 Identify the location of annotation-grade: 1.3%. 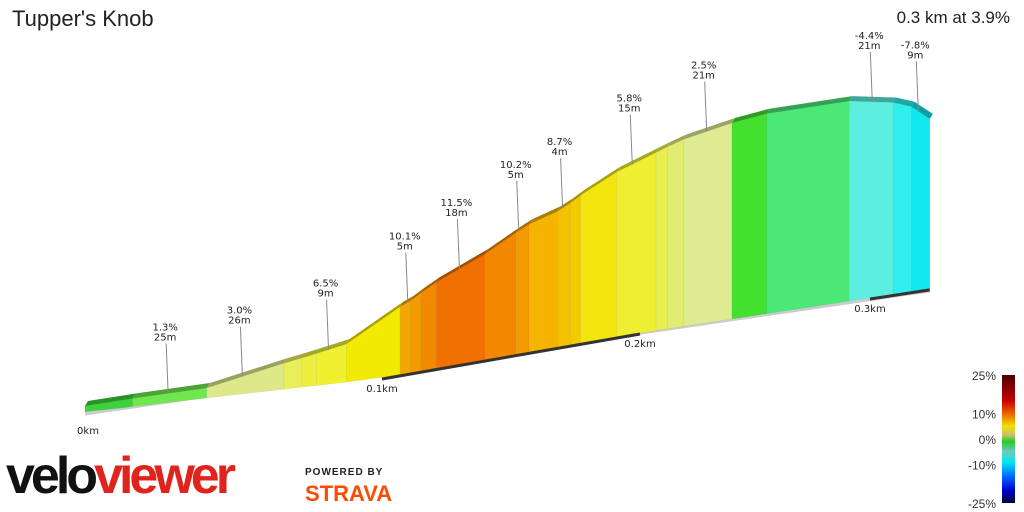
(164, 328).